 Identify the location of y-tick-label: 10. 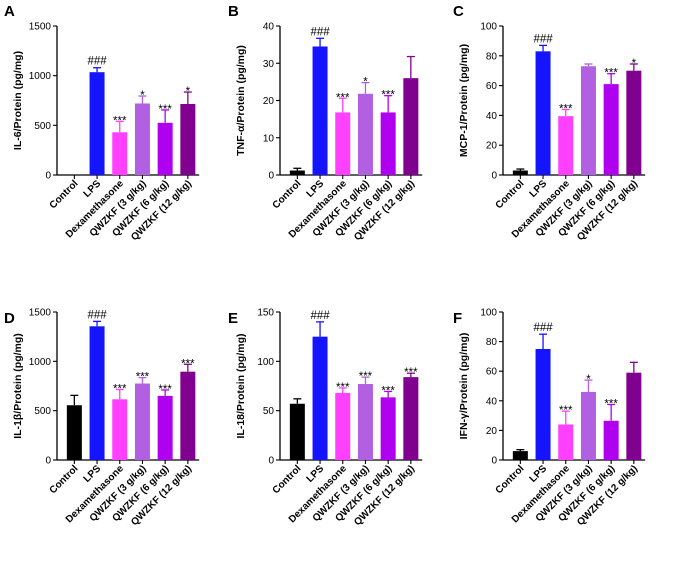
(269, 138).